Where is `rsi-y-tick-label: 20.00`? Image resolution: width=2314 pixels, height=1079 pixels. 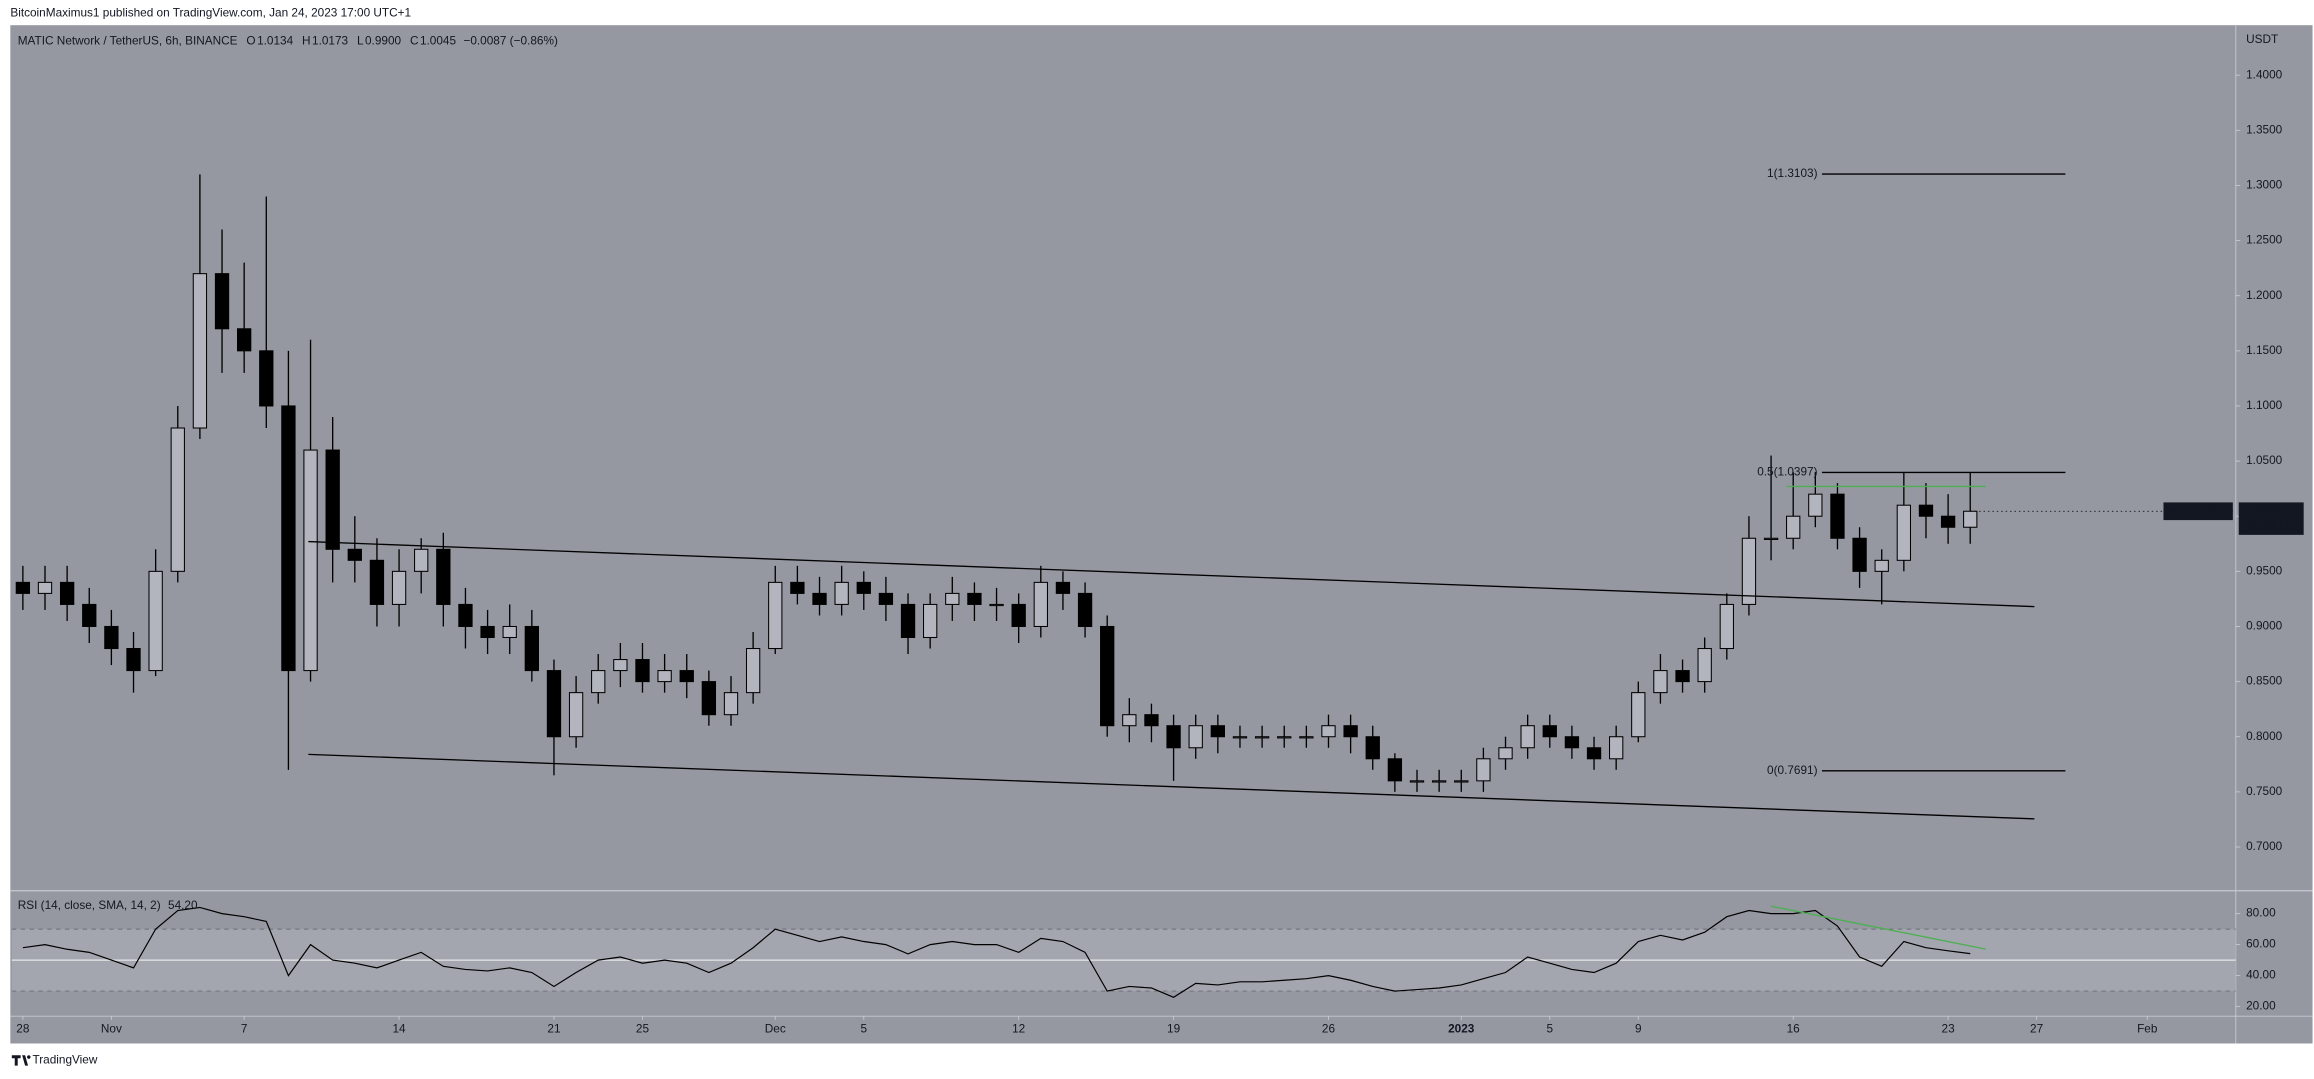 rsi-y-tick-label: 20.00 is located at coordinates (2261, 1006).